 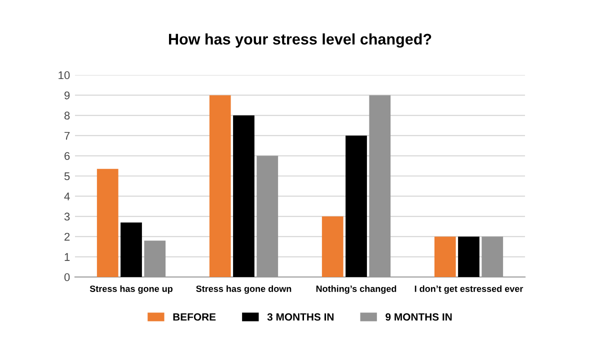 I want to click on y-tick-label: 2, so click(x=67, y=236).